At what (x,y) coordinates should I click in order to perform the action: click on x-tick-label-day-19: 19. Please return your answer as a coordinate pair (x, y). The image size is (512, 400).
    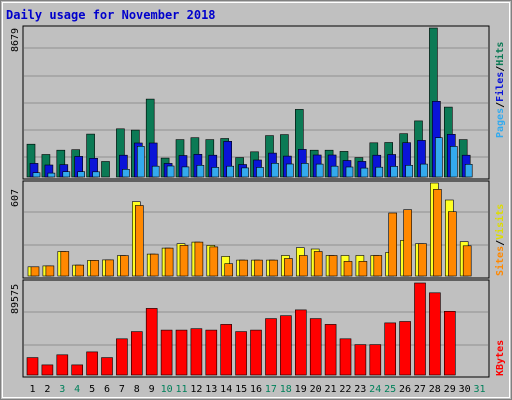
    Looking at the image, I should click on (301, 389).